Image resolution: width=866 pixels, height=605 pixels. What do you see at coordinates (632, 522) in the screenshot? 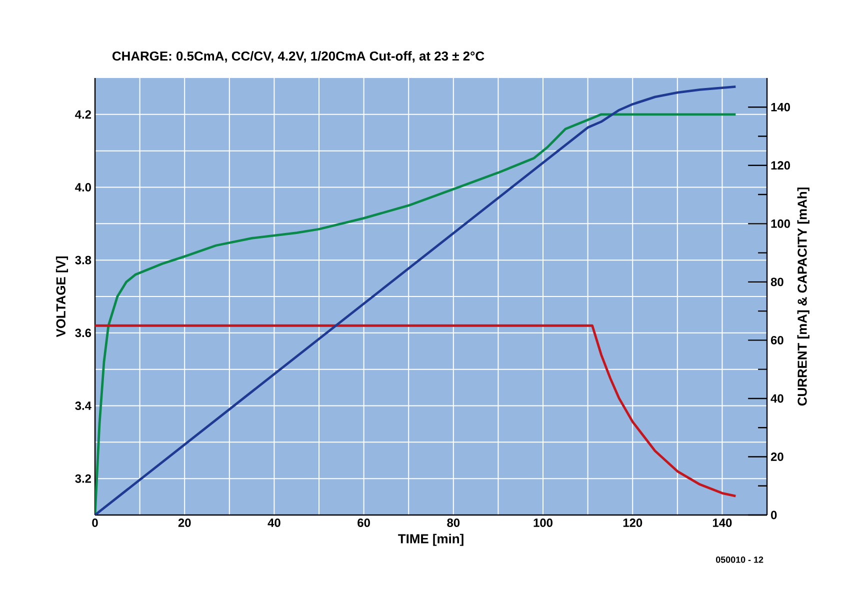
I see `x-tick-label: 120` at bounding box center [632, 522].